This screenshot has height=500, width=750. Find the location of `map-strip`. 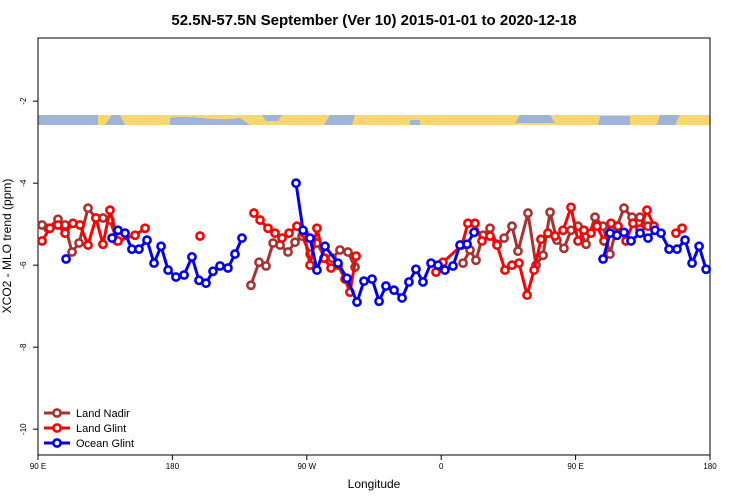

map-strip is located at coordinates (374, 120).